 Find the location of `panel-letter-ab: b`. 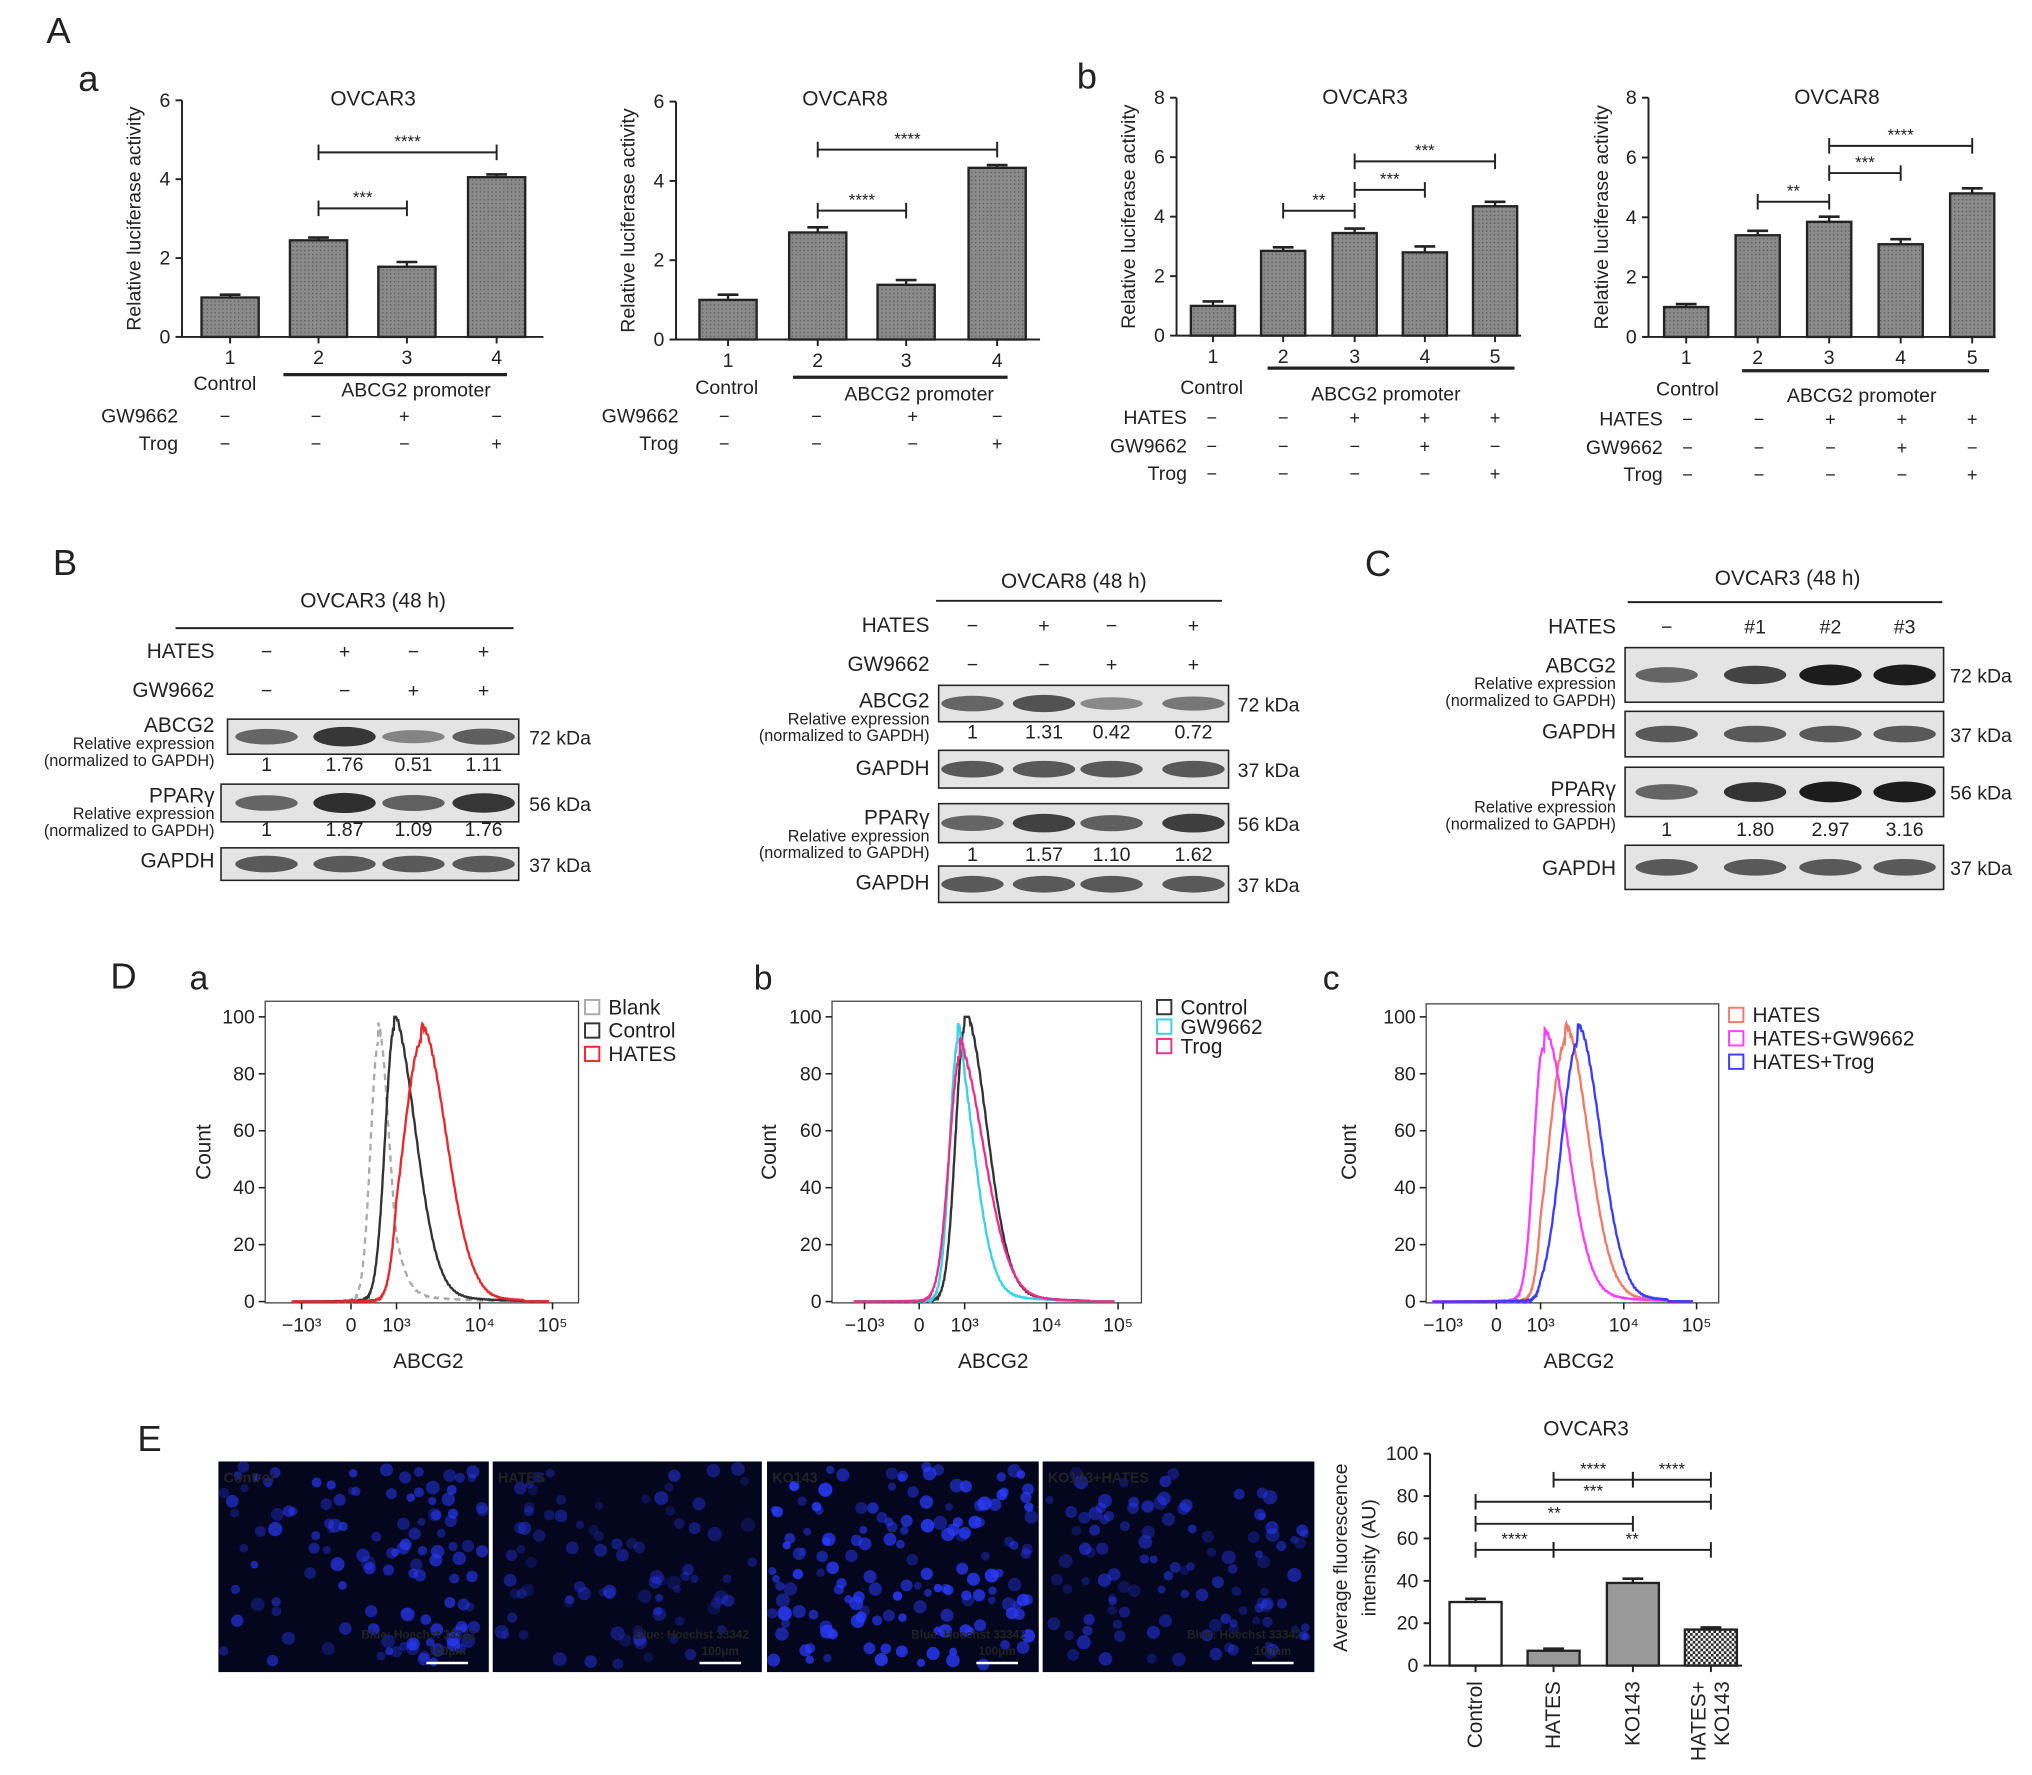

panel-letter-ab: b is located at coordinates (1087, 76).